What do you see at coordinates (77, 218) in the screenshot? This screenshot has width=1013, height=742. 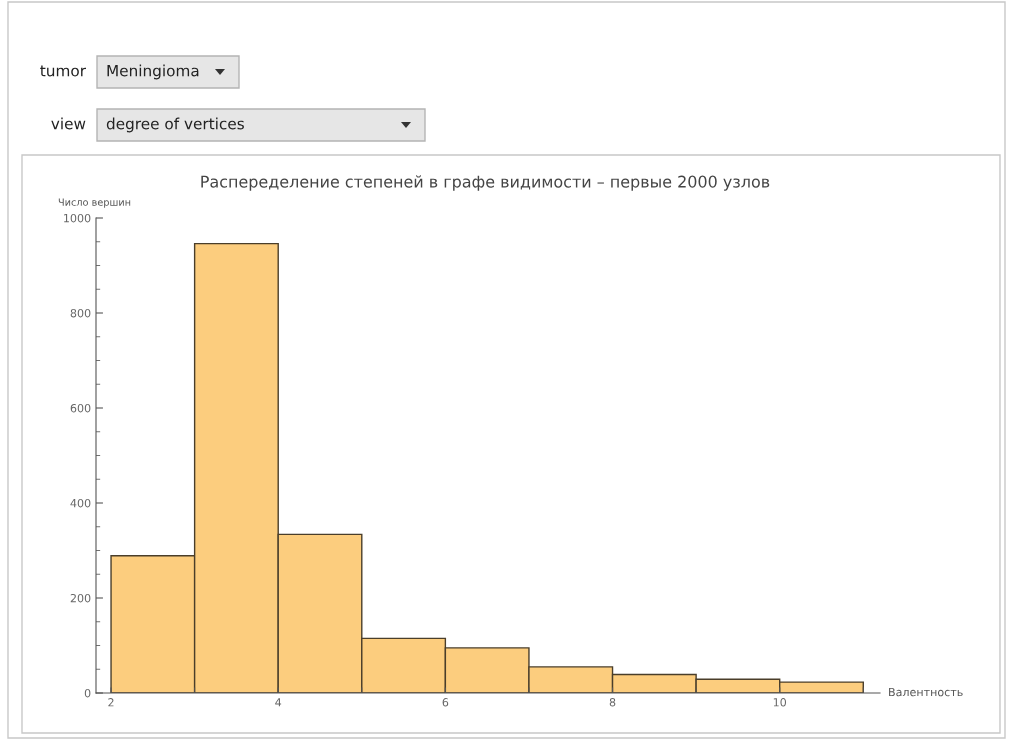 I see `y-tick-label: 1000` at bounding box center [77, 218].